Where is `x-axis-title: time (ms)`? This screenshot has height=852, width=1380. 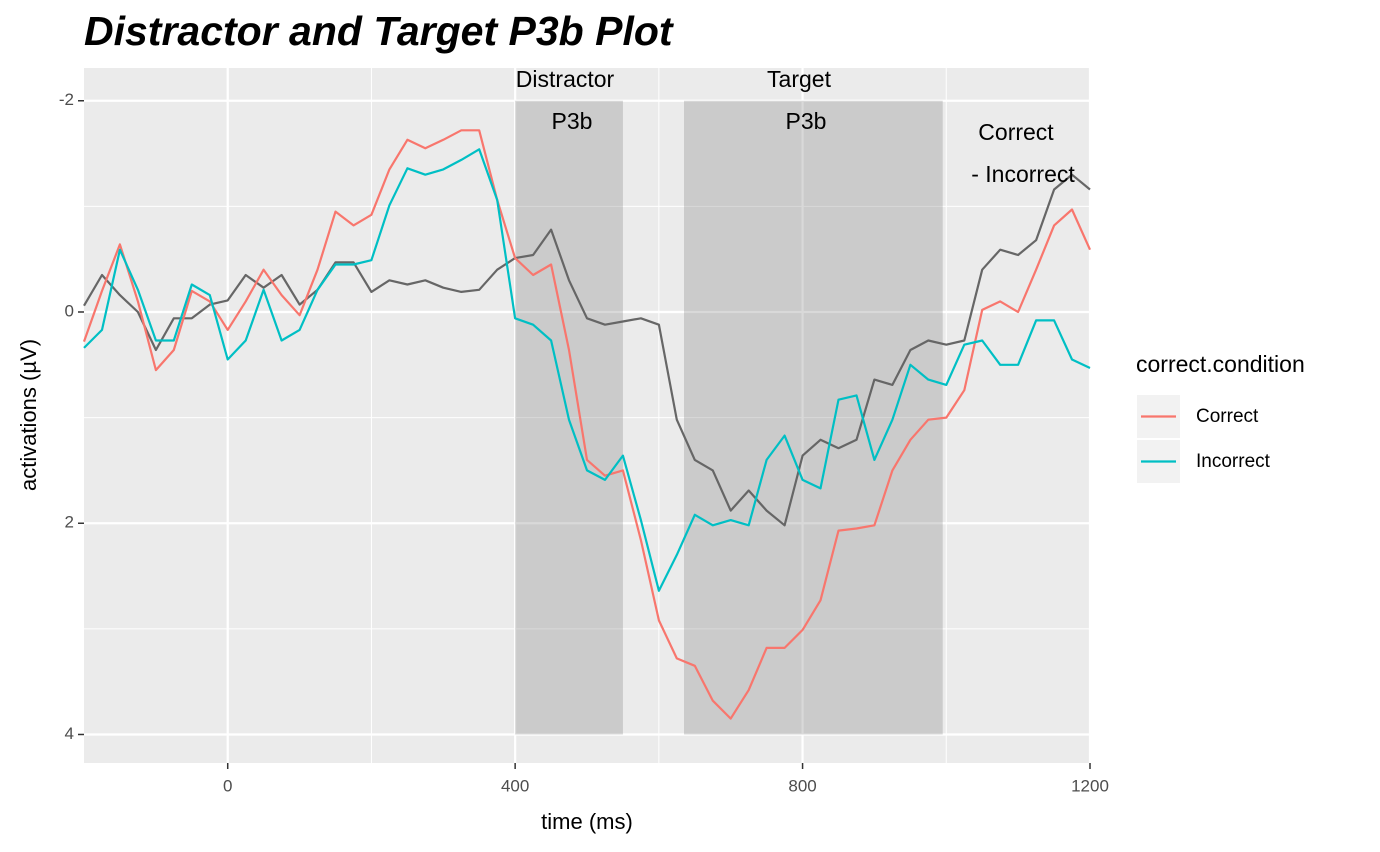
x-axis-title: time (ms) is located at coordinates (587, 821).